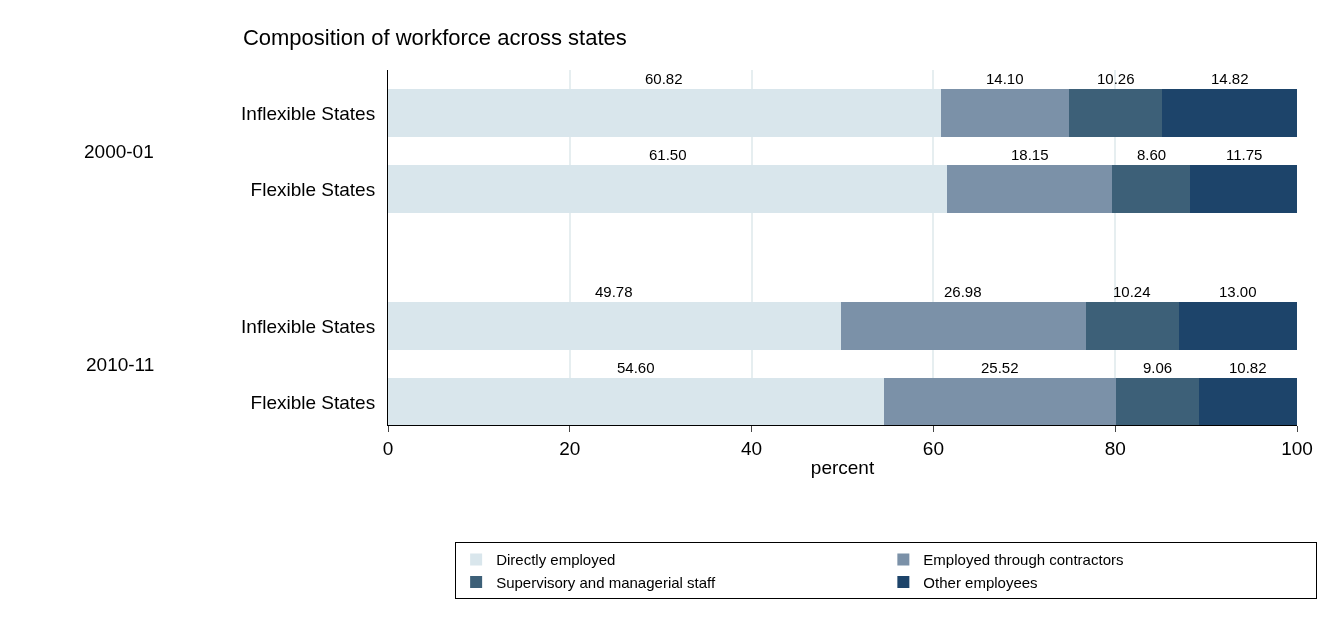  Describe the element at coordinates (1115, 448) in the screenshot. I see `x-tick-label: 80` at that location.